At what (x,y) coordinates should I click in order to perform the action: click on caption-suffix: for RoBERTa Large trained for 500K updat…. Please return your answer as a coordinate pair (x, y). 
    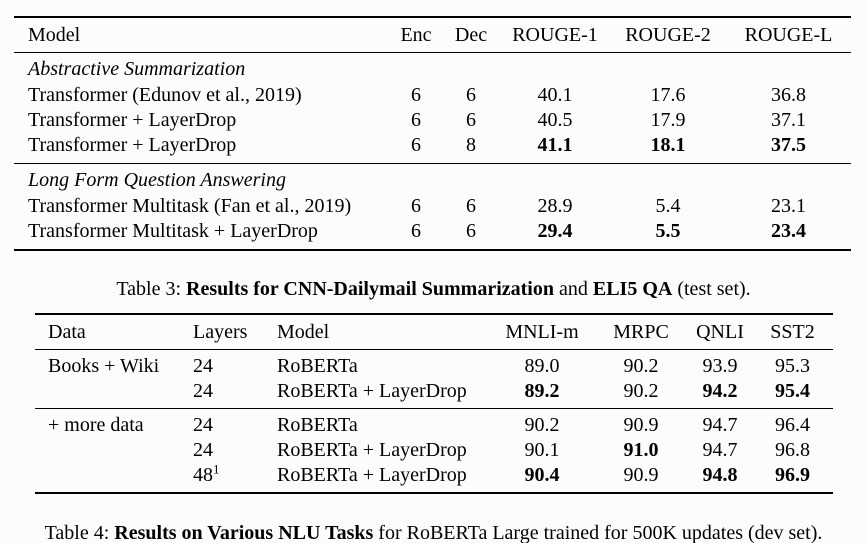
    Looking at the image, I should click on (598, 532).